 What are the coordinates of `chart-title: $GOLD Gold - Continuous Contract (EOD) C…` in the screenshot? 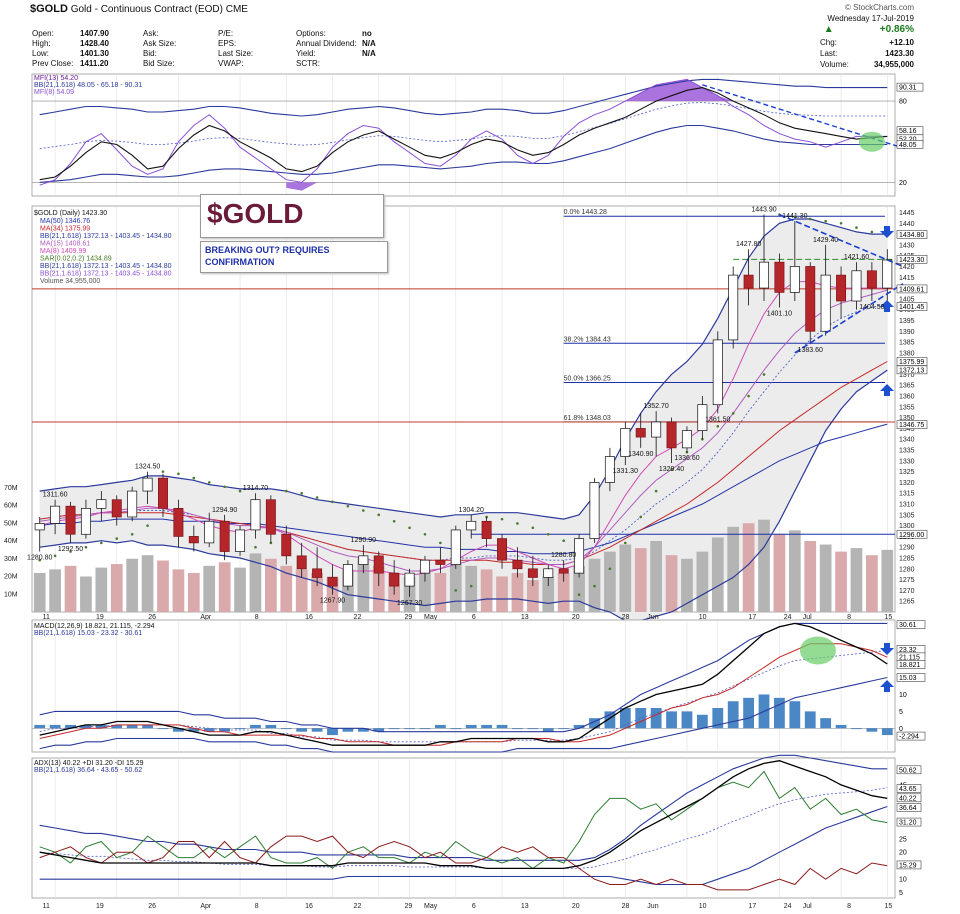 It's located at (139, 9).